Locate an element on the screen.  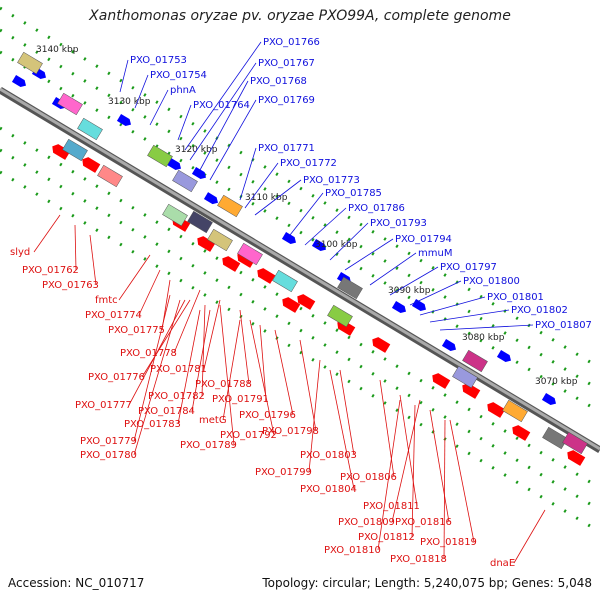
reverse-label-29: PXO_01812 is located at coordinates (386, 537).